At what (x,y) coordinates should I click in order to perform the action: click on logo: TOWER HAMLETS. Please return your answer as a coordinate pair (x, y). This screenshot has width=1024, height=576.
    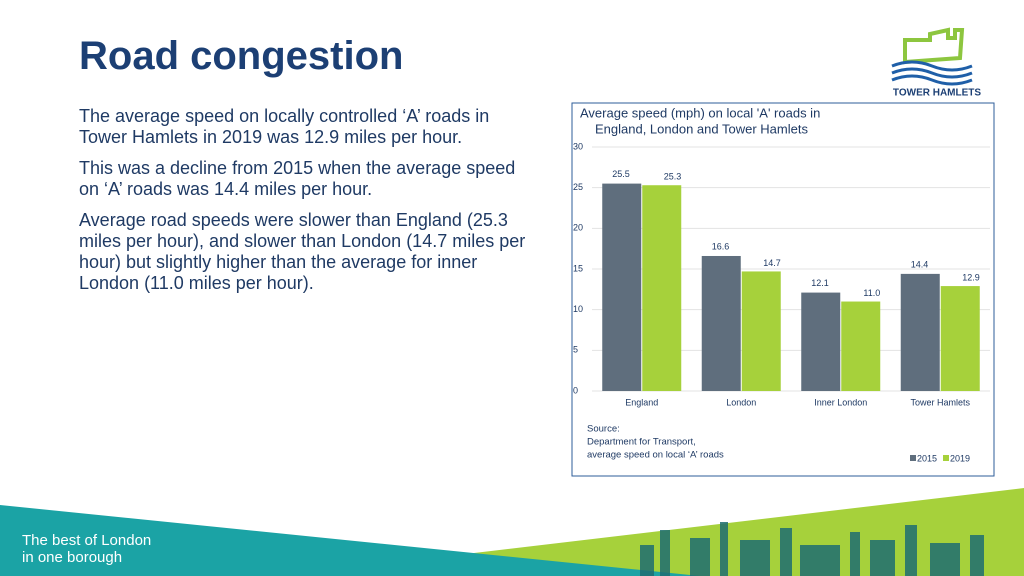
    Looking at the image, I should click on (936, 63).